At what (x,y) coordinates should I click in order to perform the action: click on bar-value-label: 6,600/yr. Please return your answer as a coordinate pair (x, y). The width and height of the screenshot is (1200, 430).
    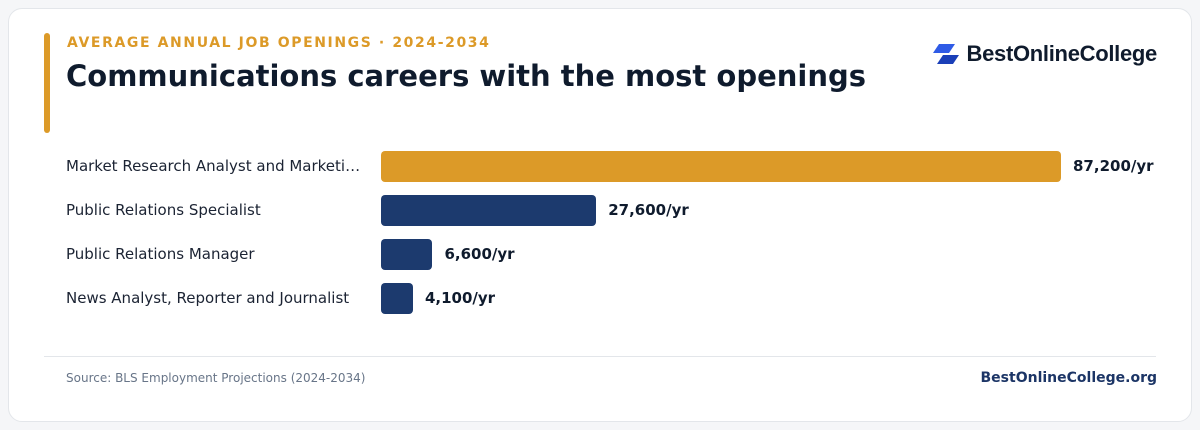
    Looking at the image, I should click on (479, 254).